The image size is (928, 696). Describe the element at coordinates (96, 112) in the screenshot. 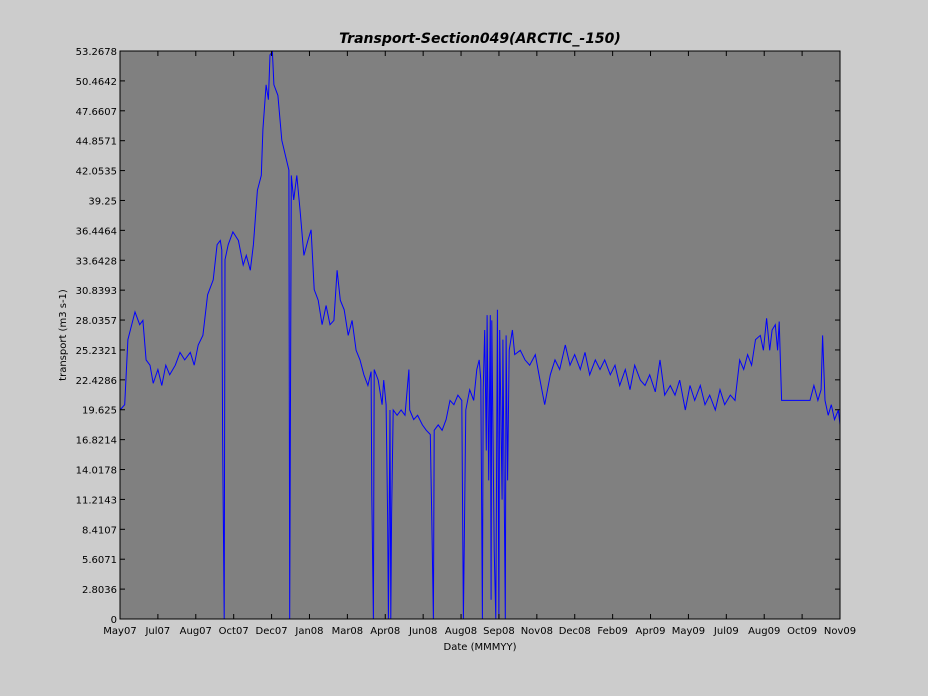

I see `y-tick-label: 47.6607` at that location.